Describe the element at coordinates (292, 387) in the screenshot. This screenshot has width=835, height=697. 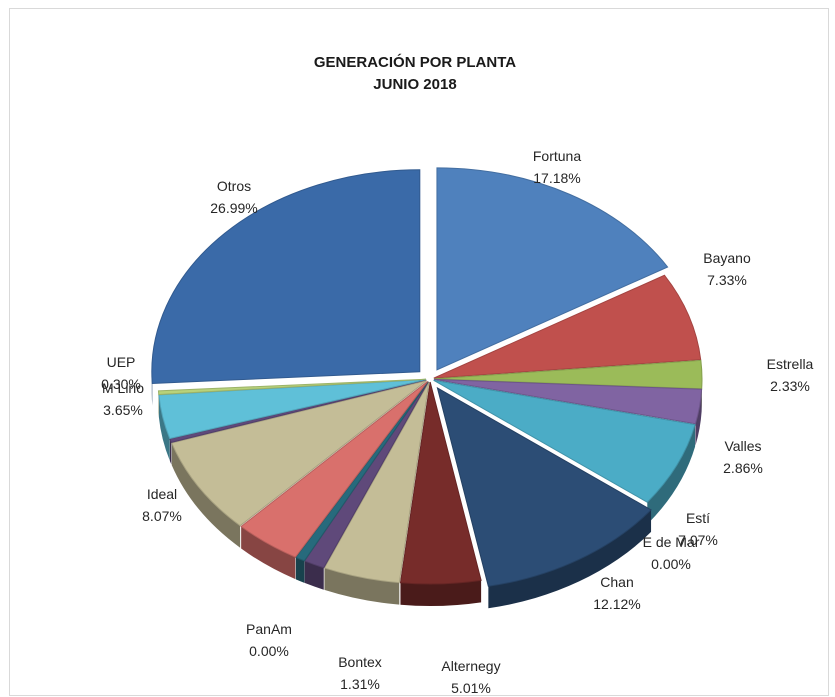
I see `pie-slice-uep` at that location.